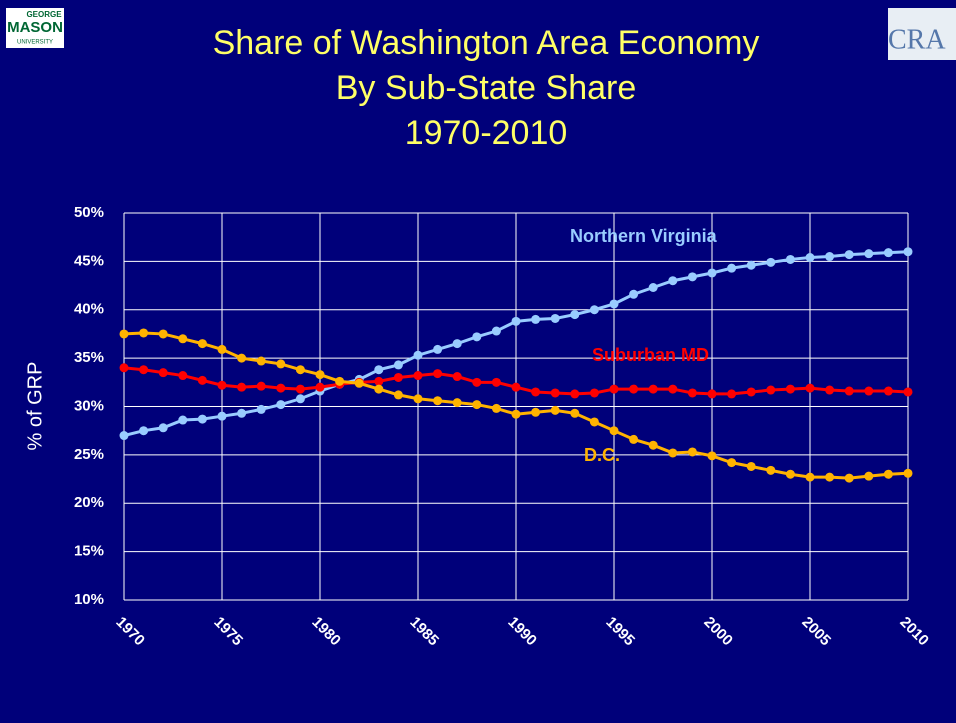 The image size is (956, 723). Describe the element at coordinates (424, 632) in the screenshot. I see `x-tick-label: 1985` at that location.